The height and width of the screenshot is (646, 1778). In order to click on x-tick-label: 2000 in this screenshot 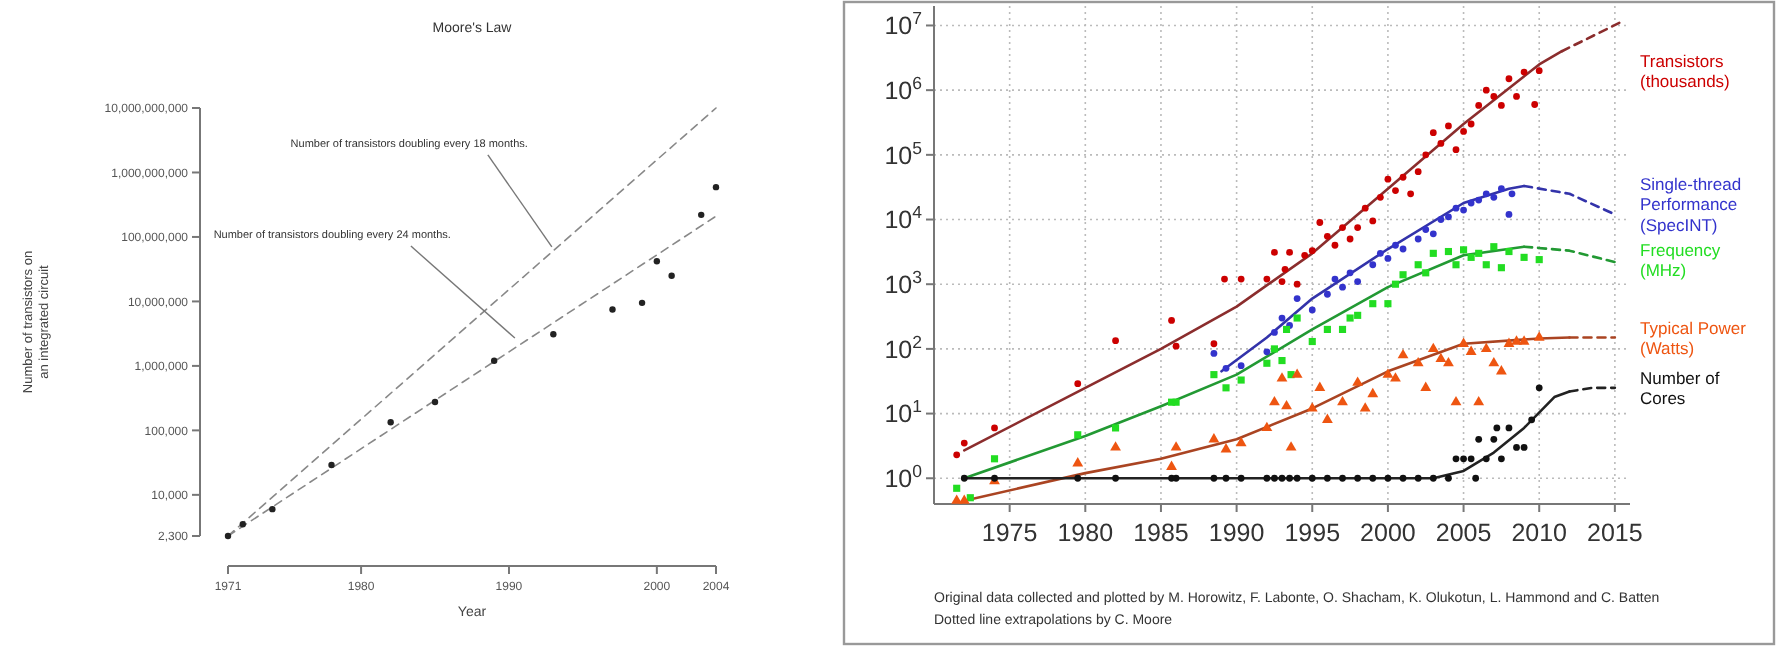, I will do `click(1388, 533)`.